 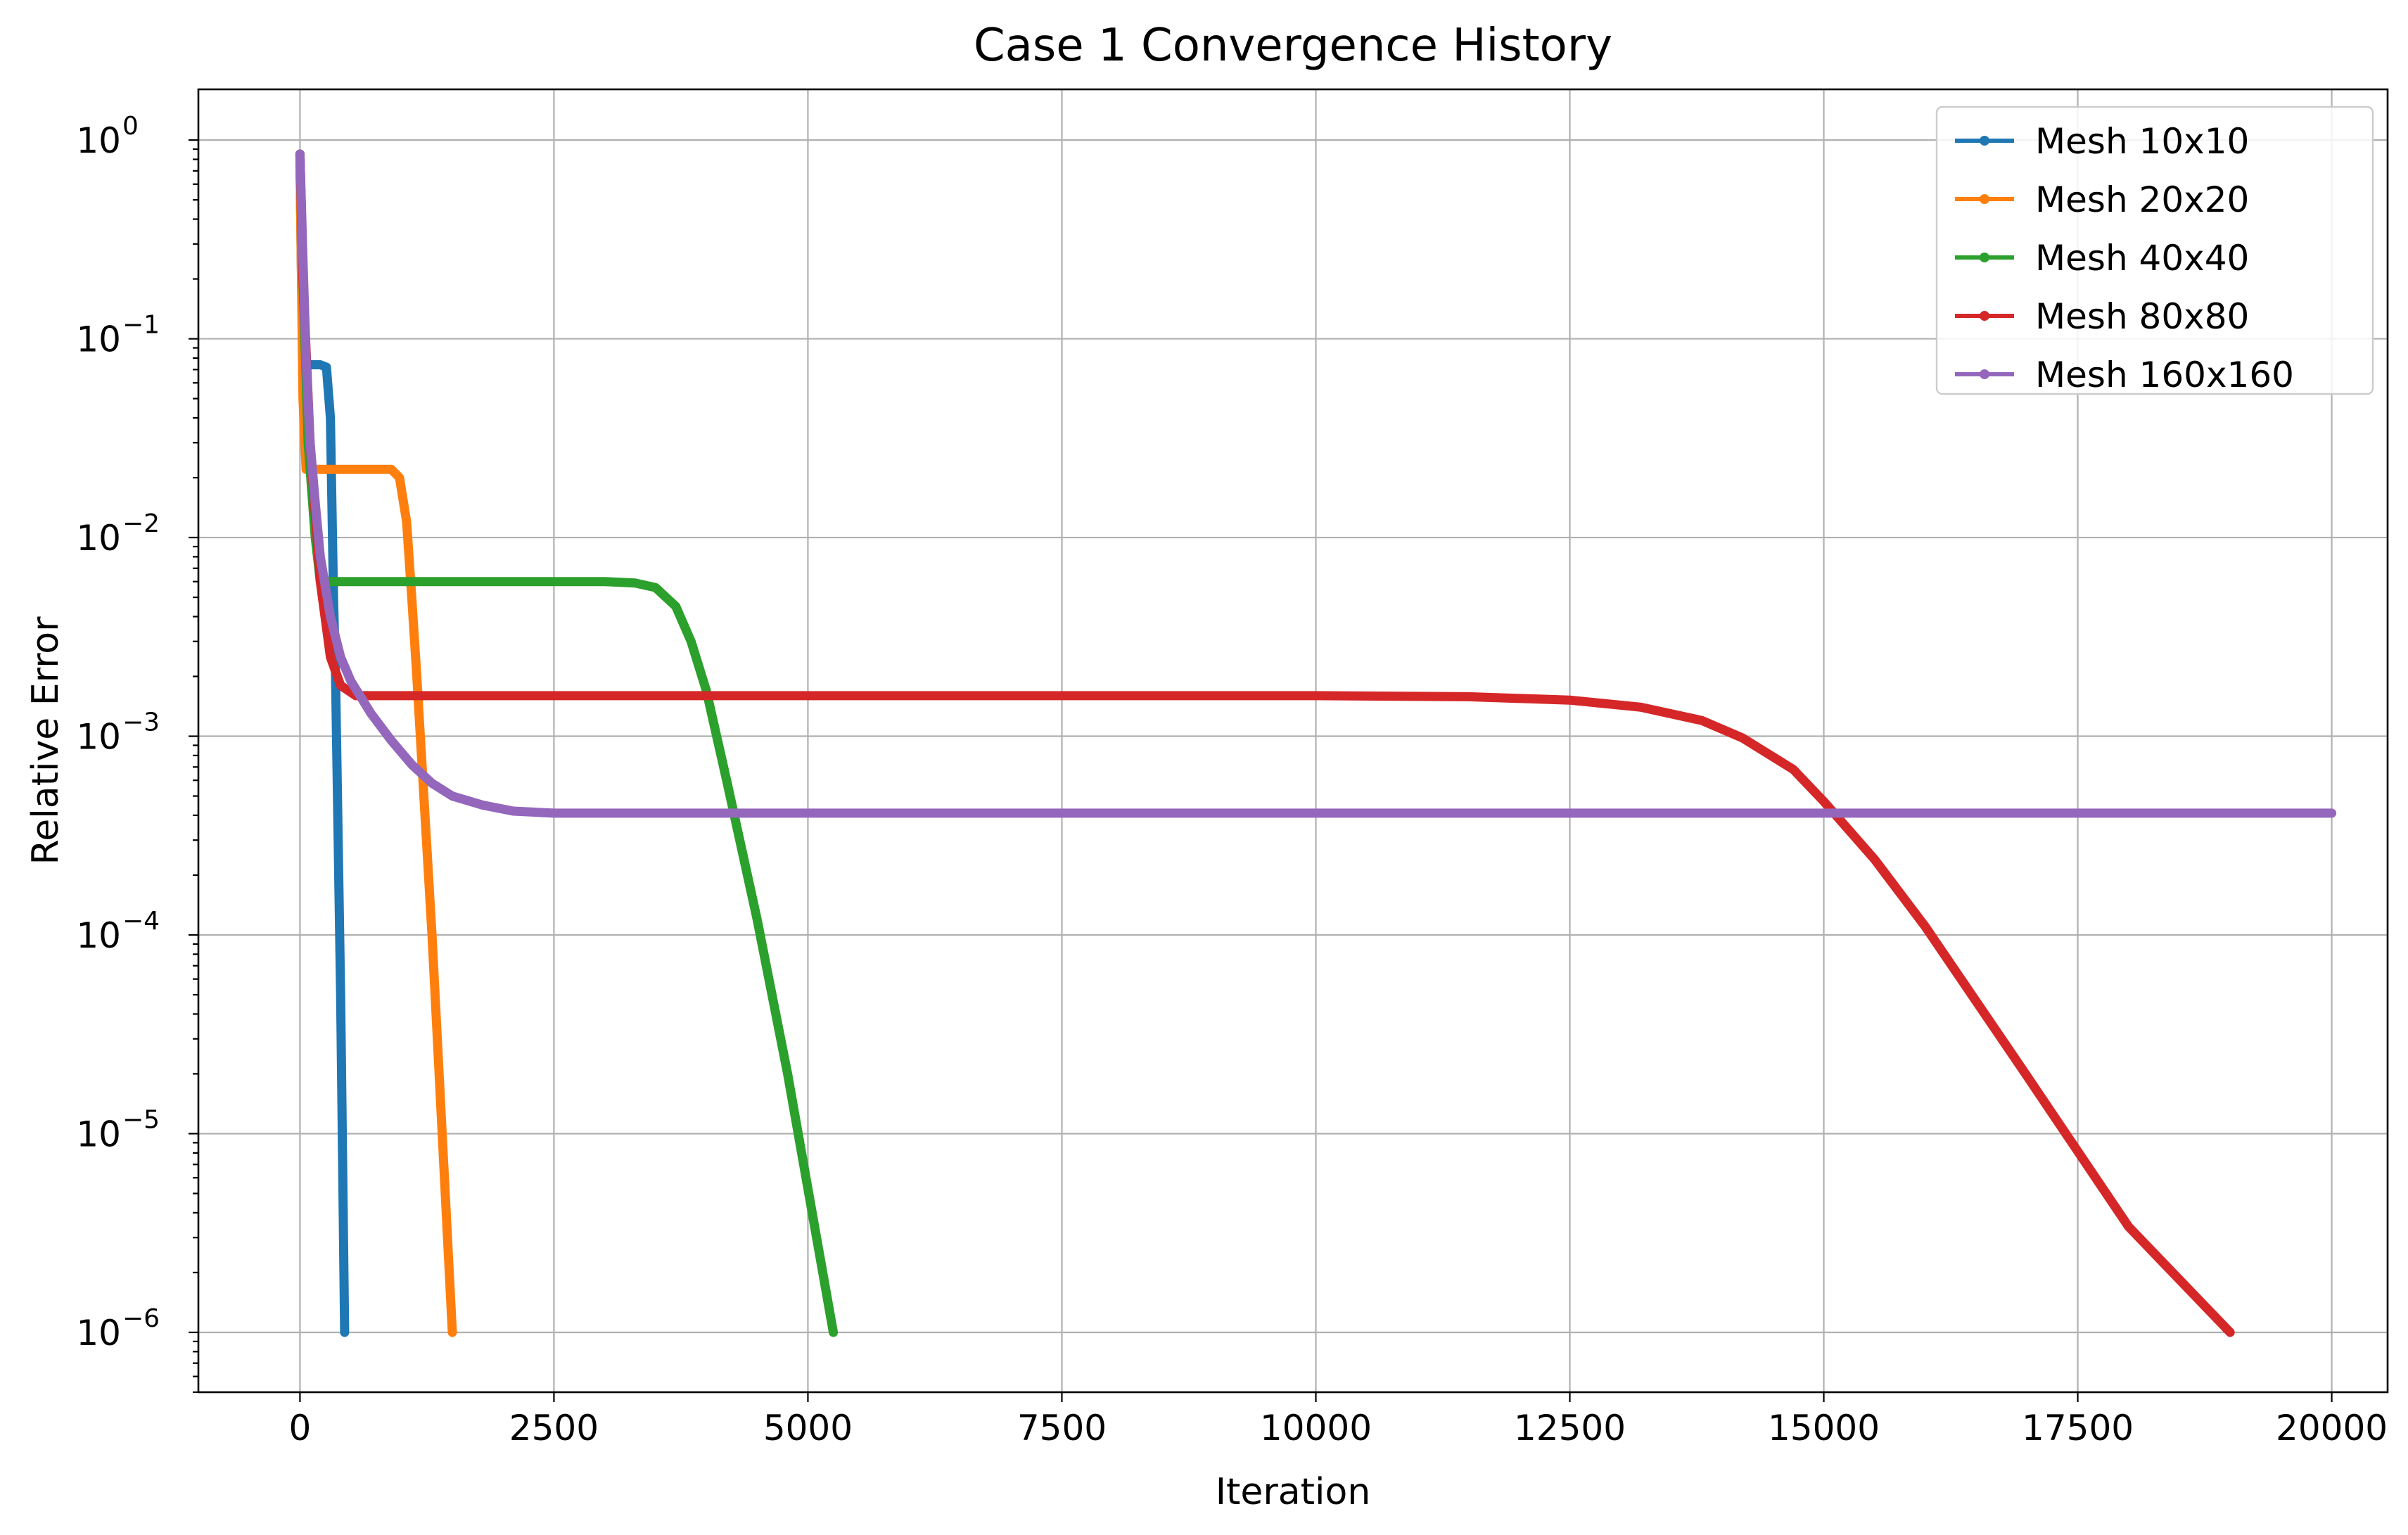 I want to click on chart-title: Case 1 Convergence History, so click(x=1293, y=46).